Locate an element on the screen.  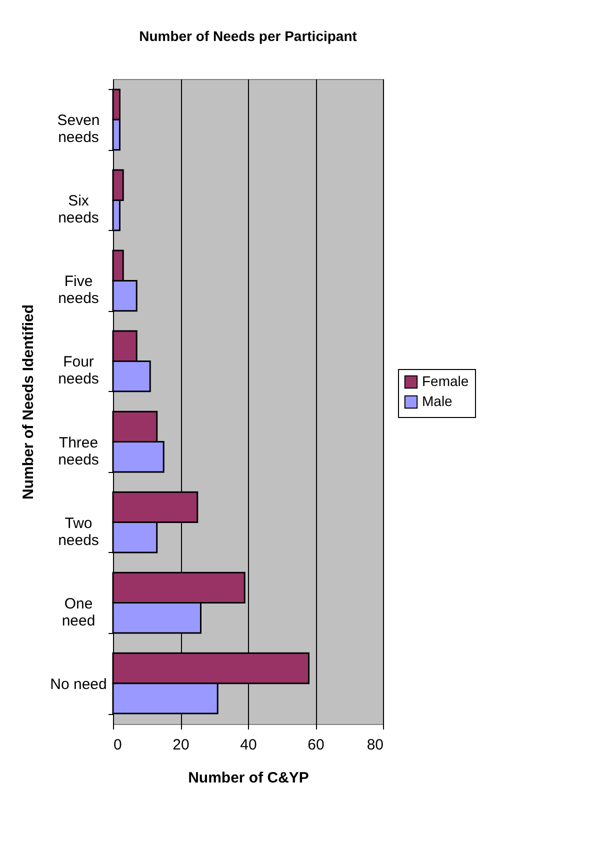
y-tick-label: No need is located at coordinates (78, 684).